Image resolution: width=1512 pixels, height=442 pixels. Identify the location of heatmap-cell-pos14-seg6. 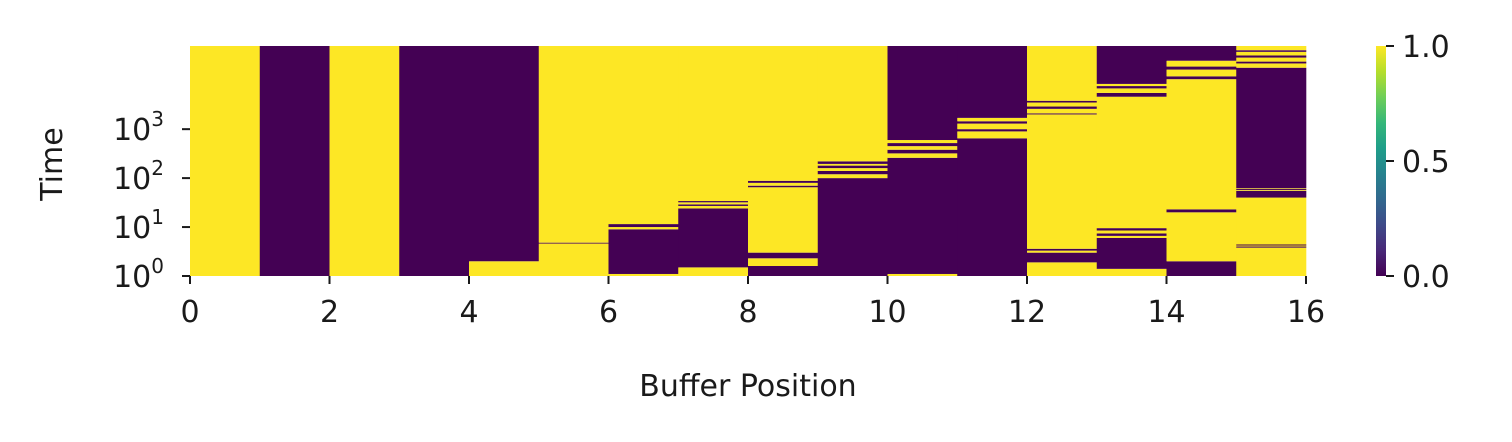
(1201, 68).